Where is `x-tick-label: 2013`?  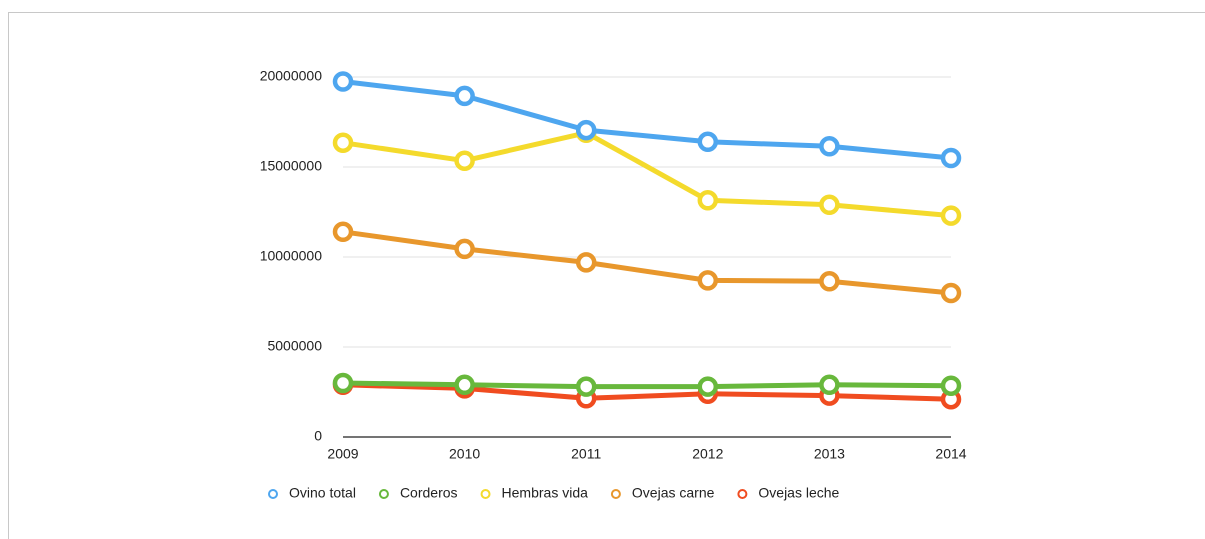 x-tick-label: 2013 is located at coordinates (829, 454).